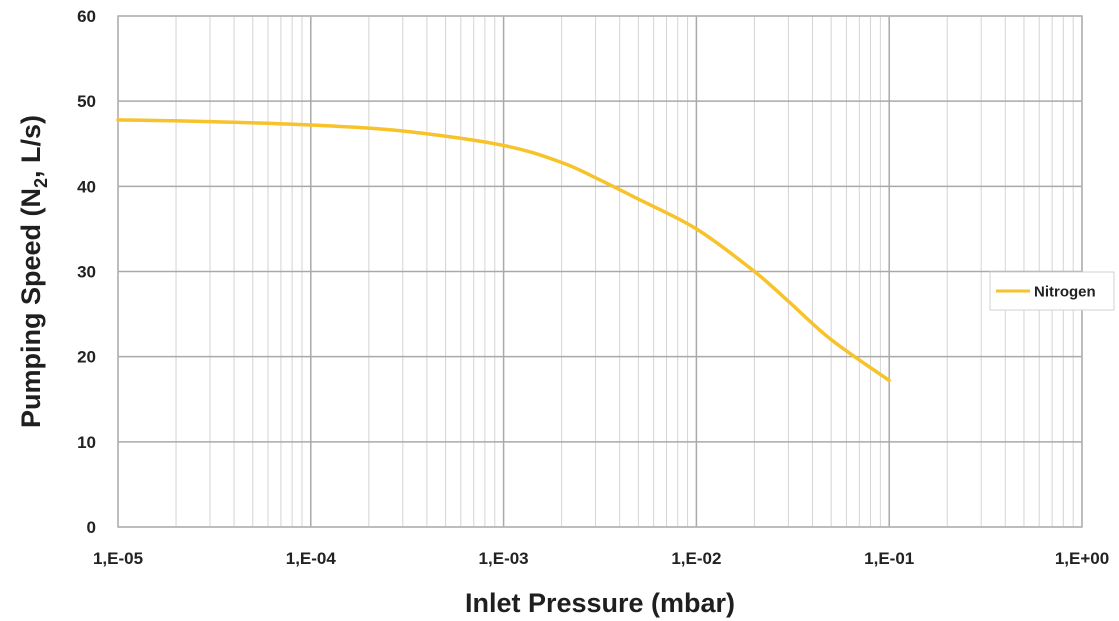 Image resolution: width=1119 pixels, height=621 pixels. I want to click on y-tick-label: 50, so click(86, 101).